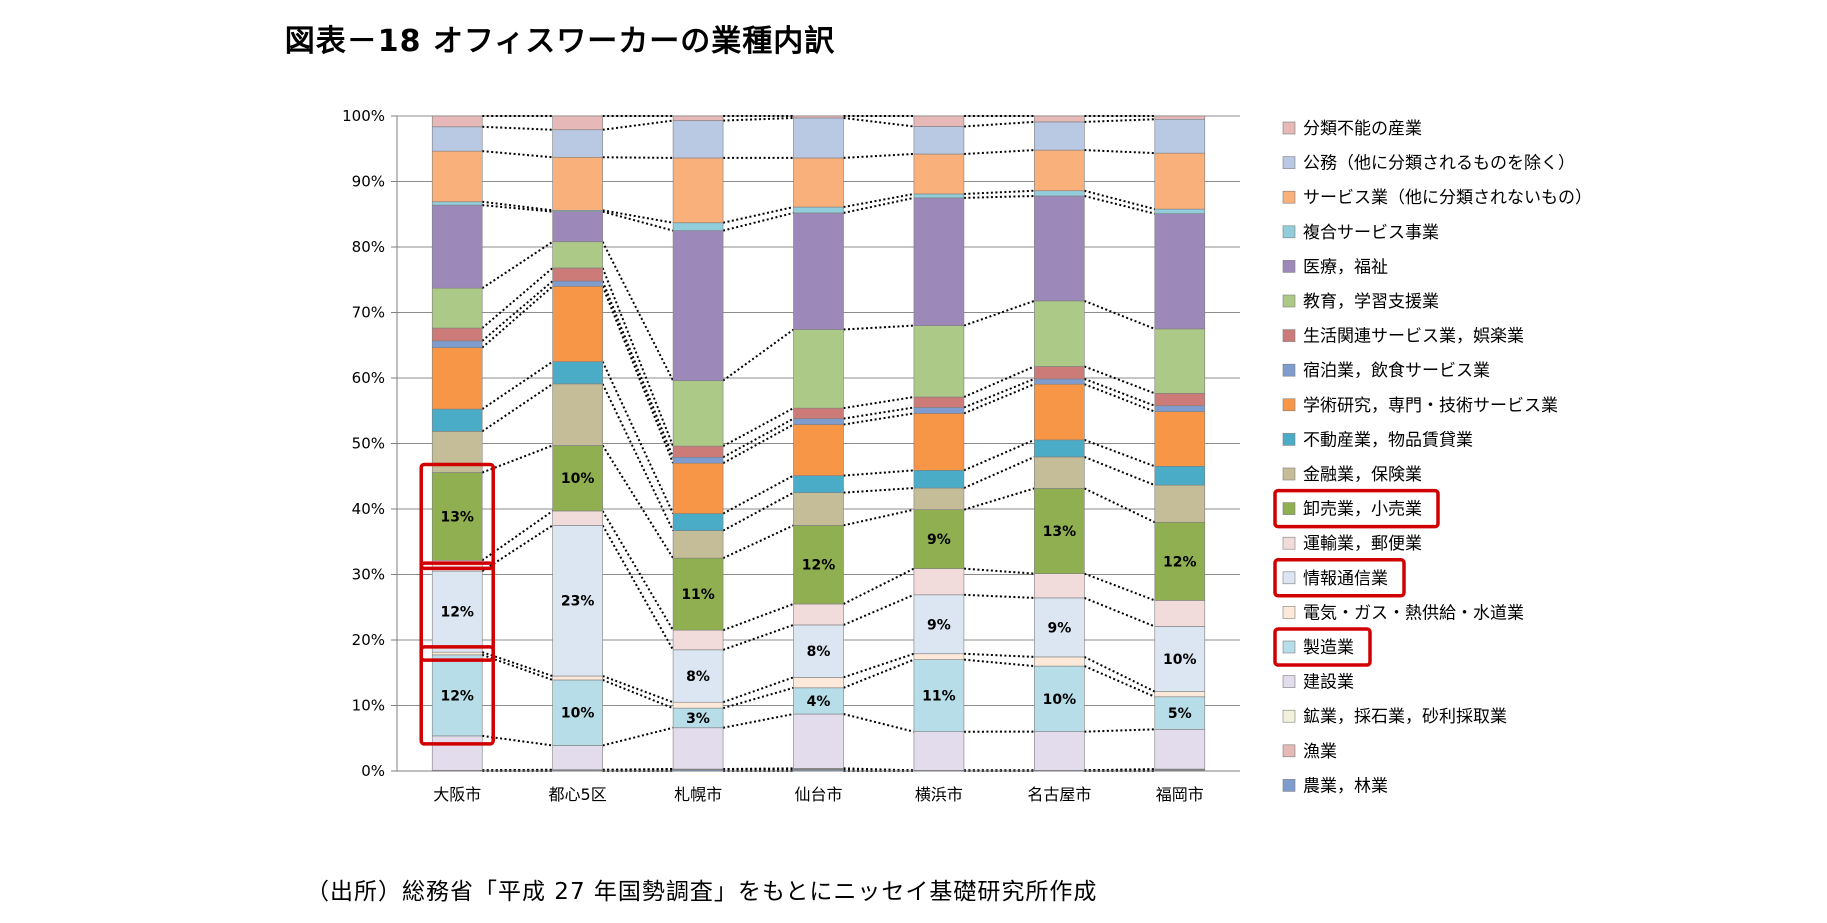 This screenshot has width=1827, height=923. Describe the element at coordinates (368, 378) in the screenshot. I see `y-tick-label: 60%` at that location.